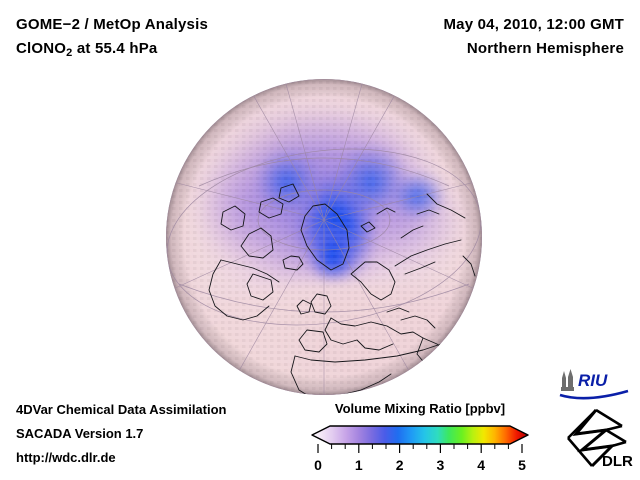  Describe the element at coordinates (617, 461) in the screenshot. I see `dlr-logo-text: DLR` at that location.